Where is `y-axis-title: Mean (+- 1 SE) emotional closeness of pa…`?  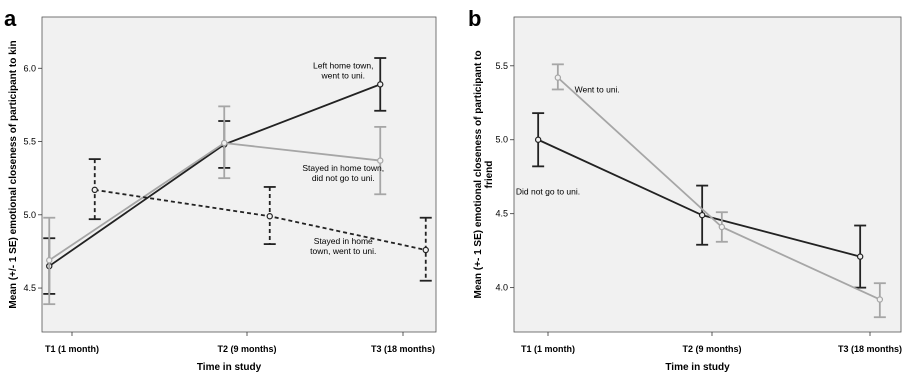
y-axis-title: Mean (+- 1 SE) emotional closeness of pa… is located at coordinates (484, 174).